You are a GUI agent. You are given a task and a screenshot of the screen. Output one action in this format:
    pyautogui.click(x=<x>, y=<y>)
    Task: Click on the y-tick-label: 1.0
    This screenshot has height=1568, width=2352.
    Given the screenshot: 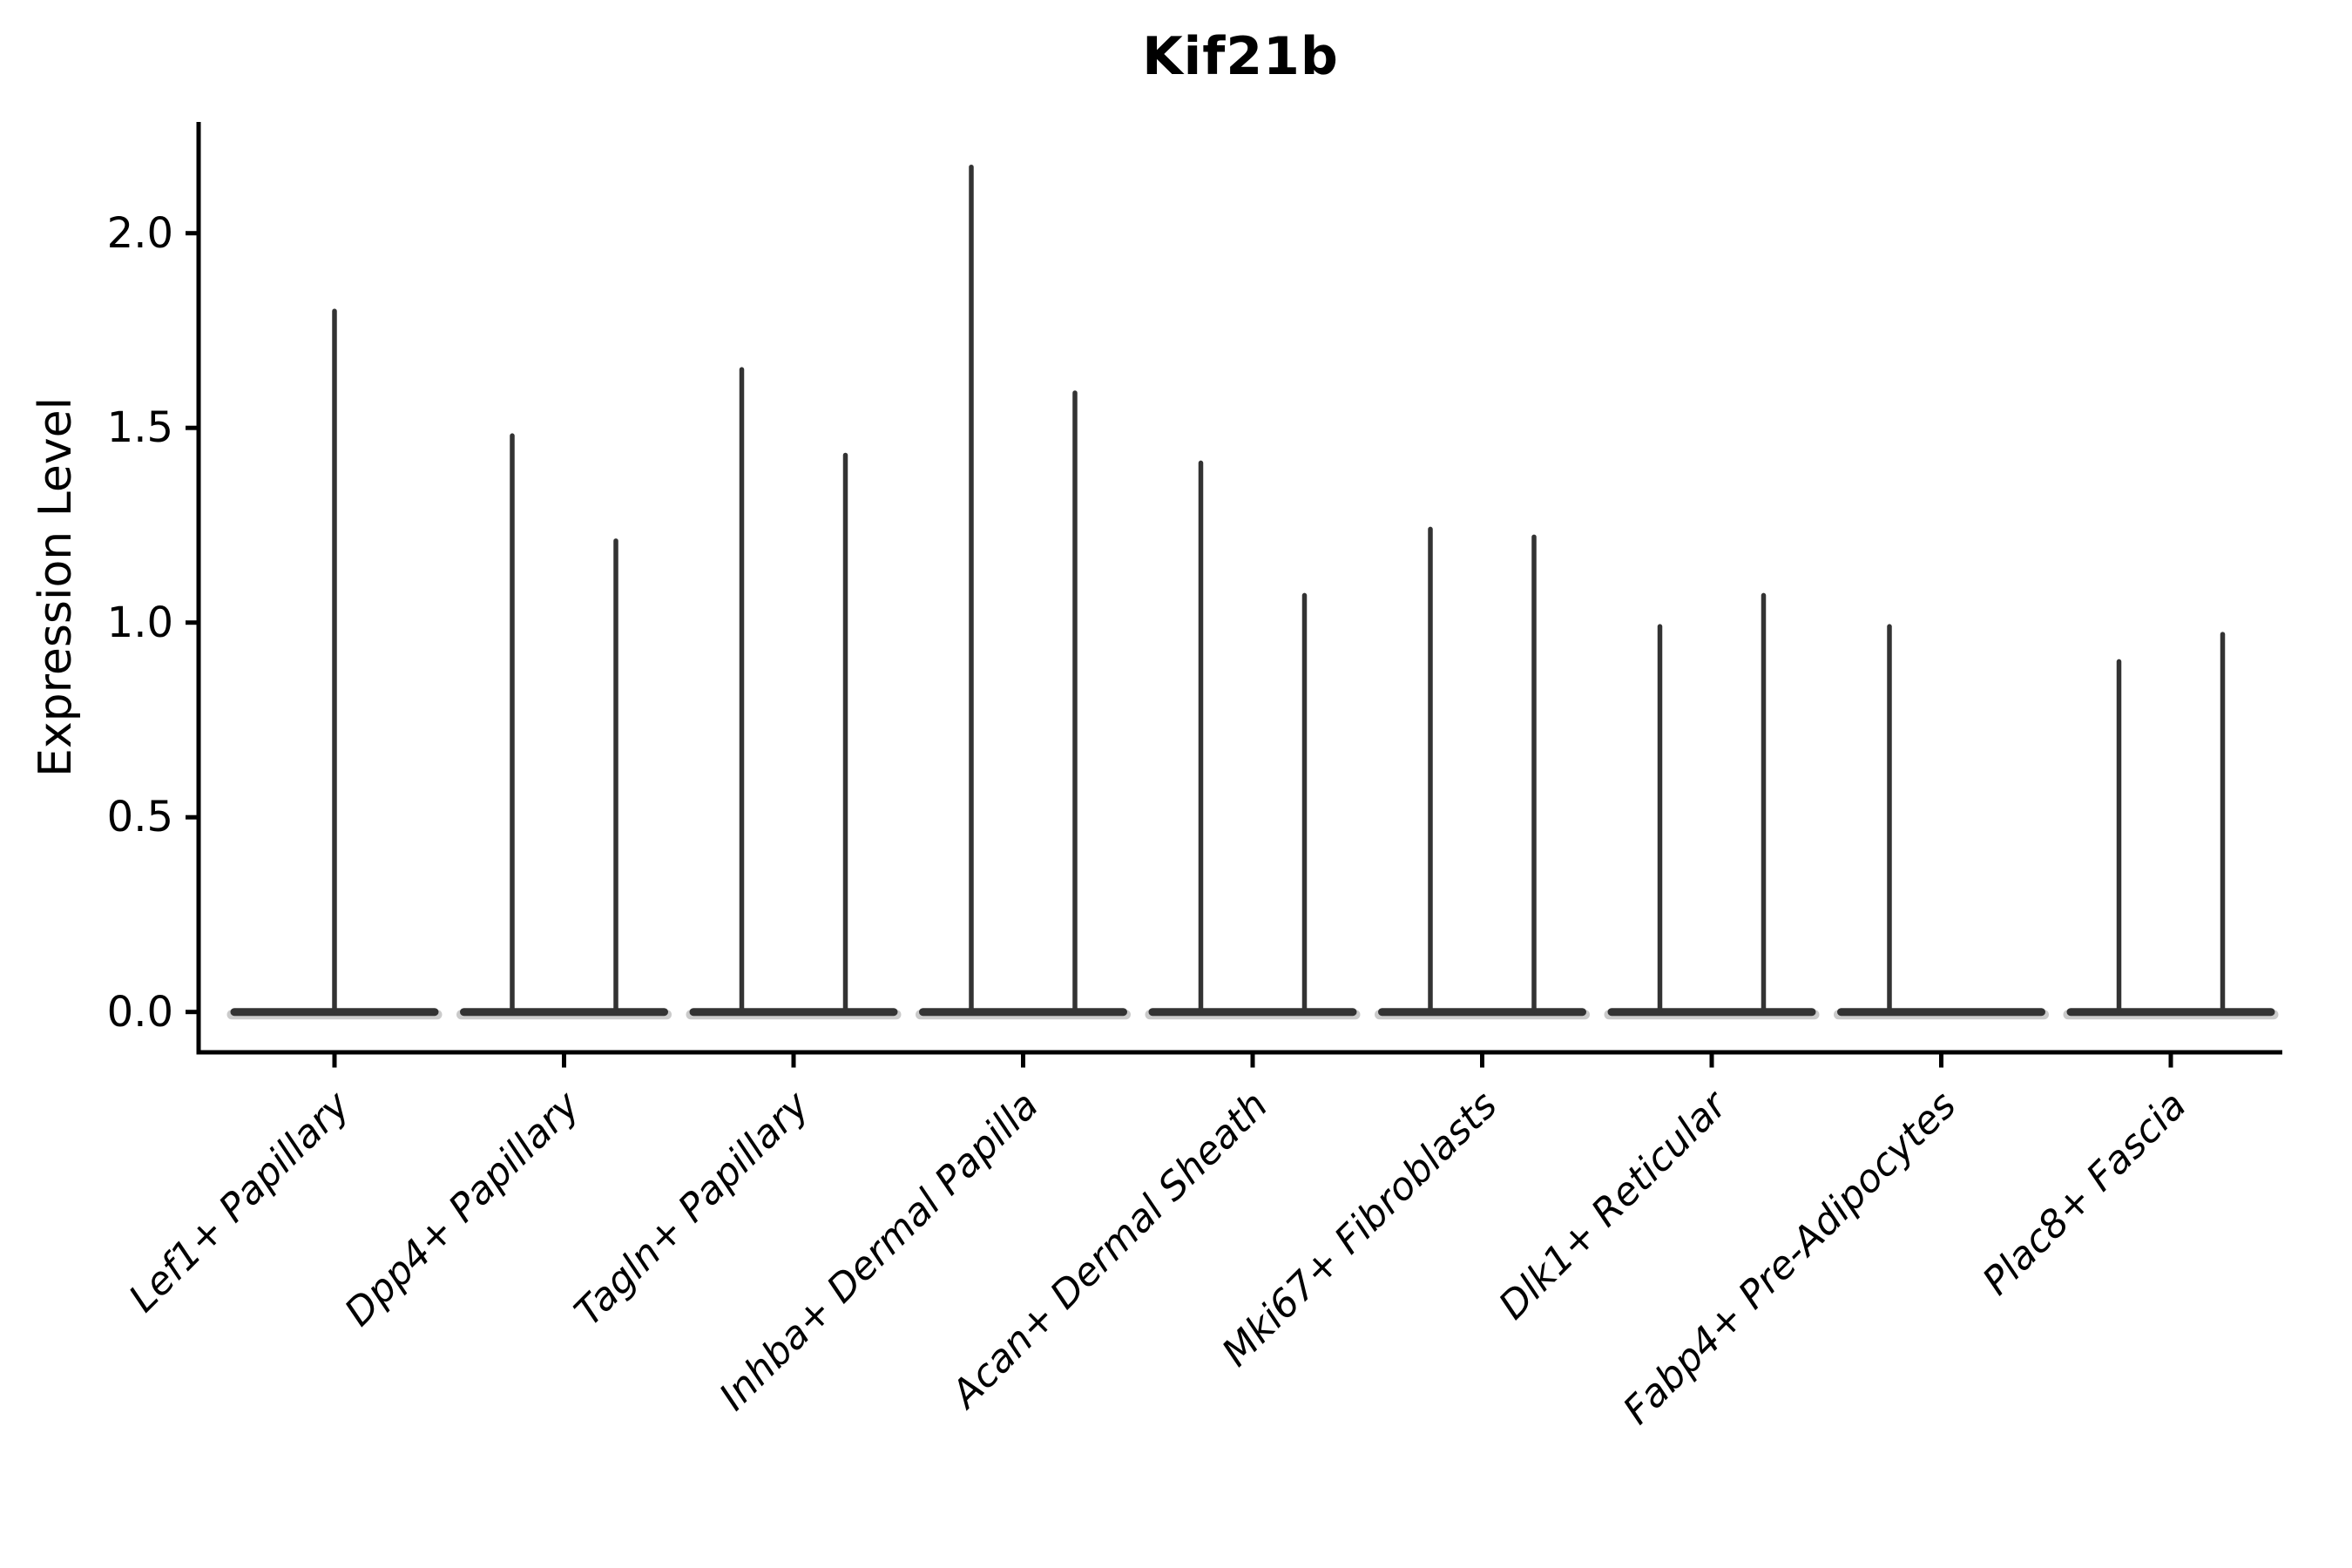 What is the action you would take?
    pyautogui.click(x=139, y=623)
    